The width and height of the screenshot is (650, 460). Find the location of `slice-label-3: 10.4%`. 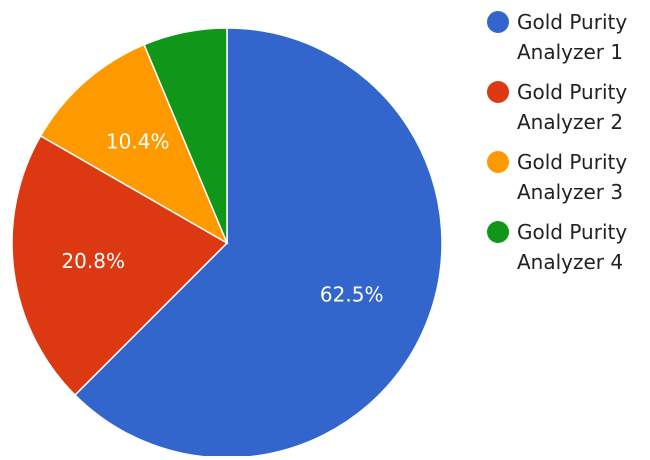

slice-label-3: 10.4% is located at coordinates (138, 142).